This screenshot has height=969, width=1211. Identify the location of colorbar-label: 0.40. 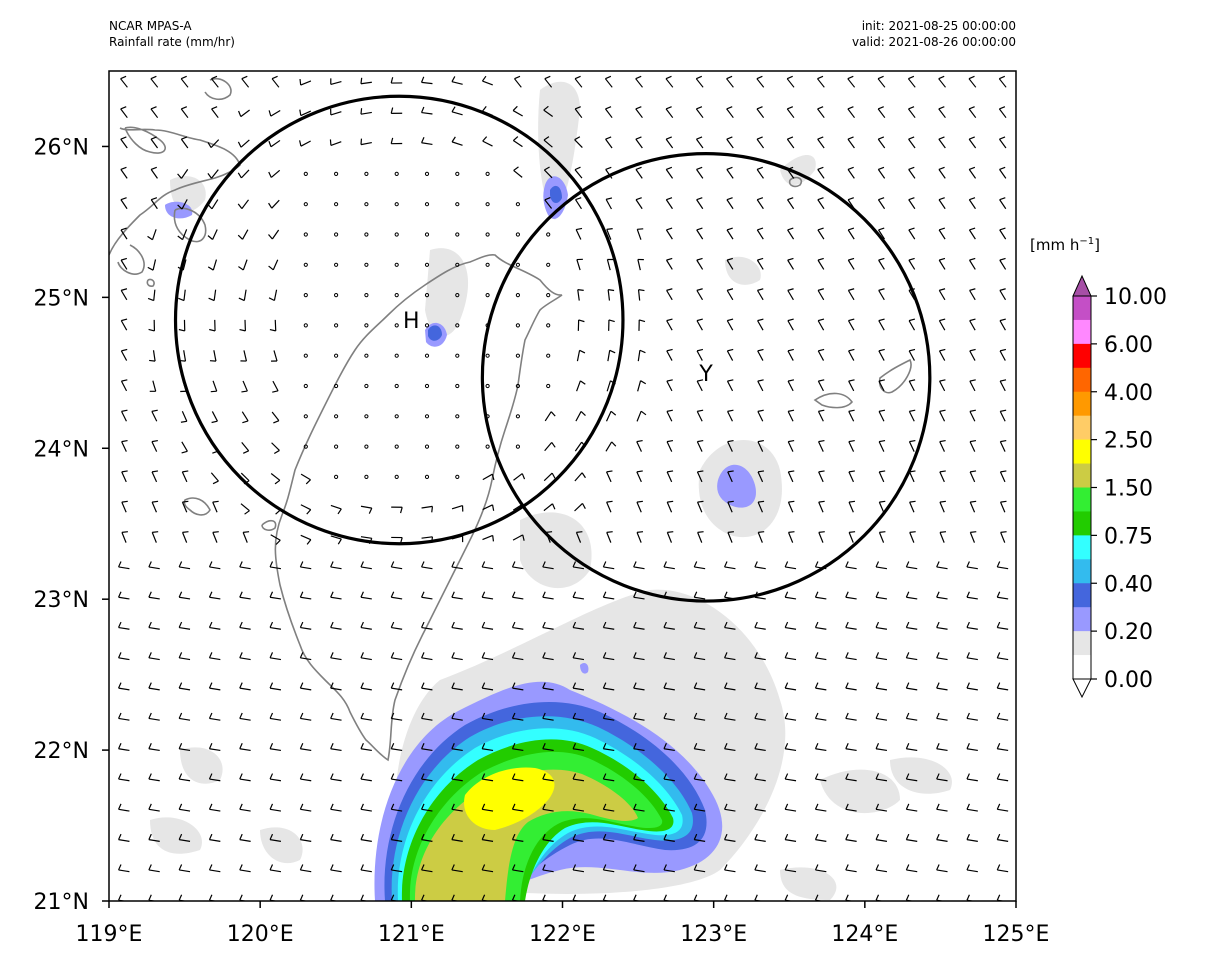
(1128, 584).